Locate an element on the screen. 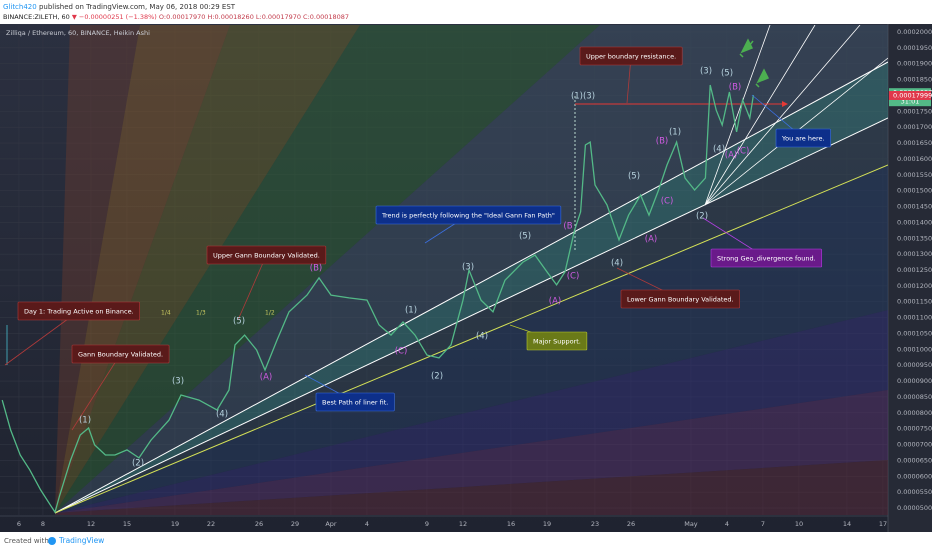  annotation: Strong Geo_divergence found. is located at coordinates (762, 242).